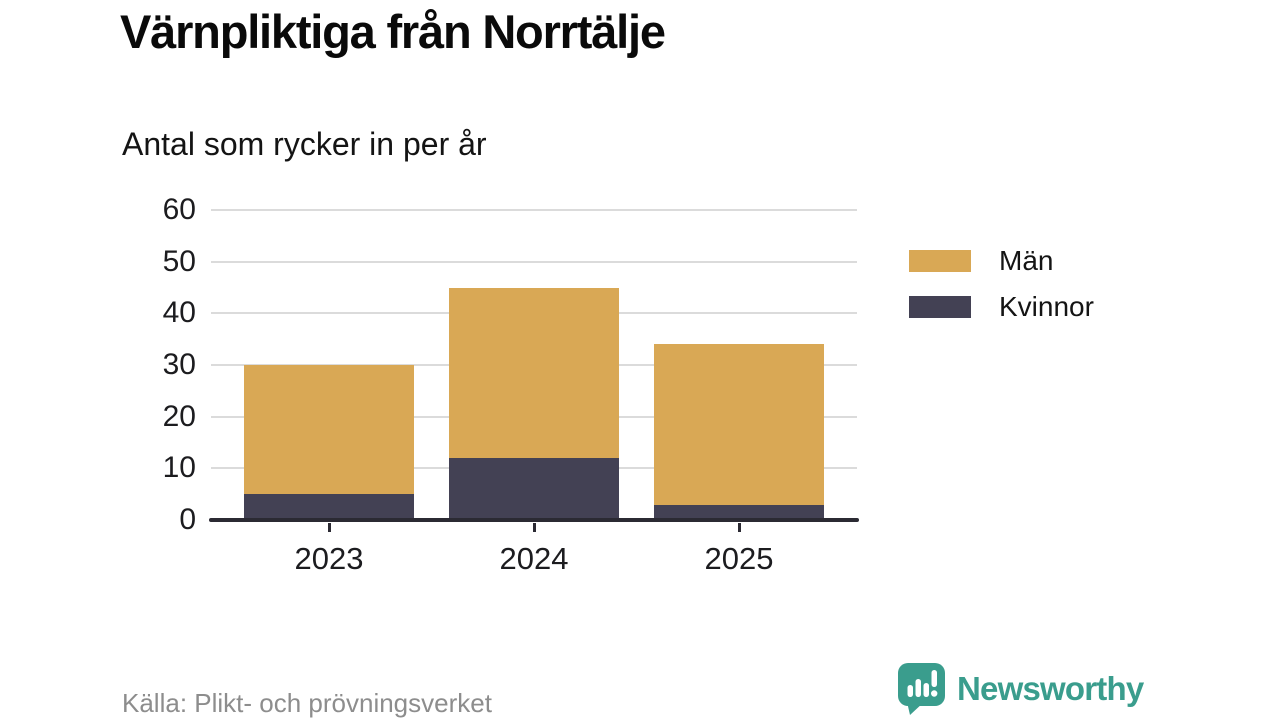 The width and height of the screenshot is (1280, 720). What do you see at coordinates (329, 507) in the screenshot?
I see `bar-segment-2023-Kvinnor` at bounding box center [329, 507].